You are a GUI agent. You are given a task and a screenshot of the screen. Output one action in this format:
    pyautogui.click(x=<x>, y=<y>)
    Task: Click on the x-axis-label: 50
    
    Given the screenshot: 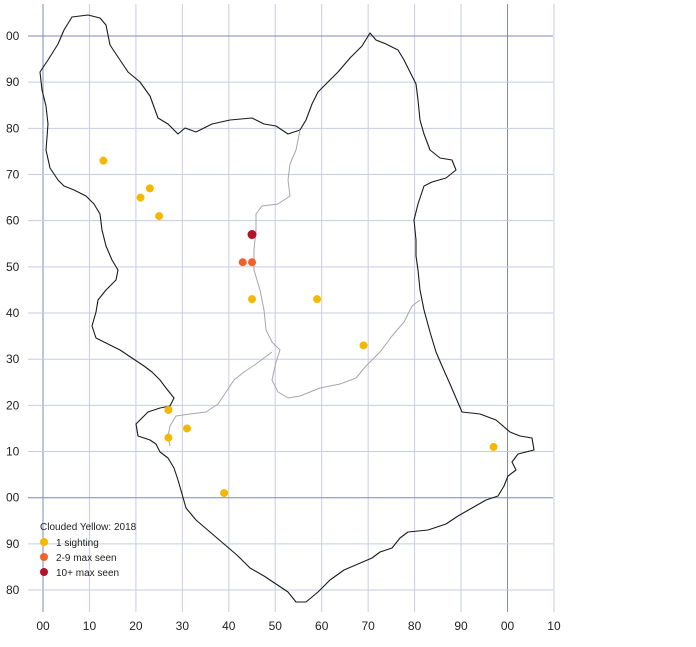 What is the action you would take?
    pyautogui.click(x=276, y=626)
    